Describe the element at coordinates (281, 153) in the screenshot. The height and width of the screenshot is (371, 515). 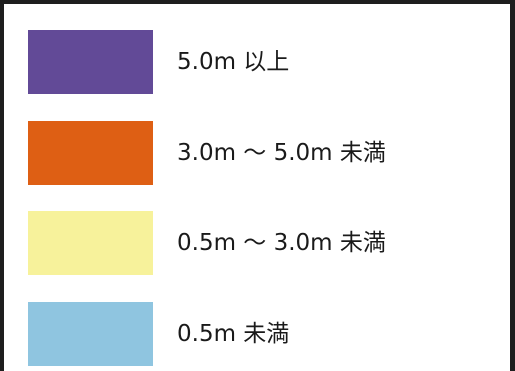
I see `legend-label: 3.0m ～ 5.0m 未満` at that location.